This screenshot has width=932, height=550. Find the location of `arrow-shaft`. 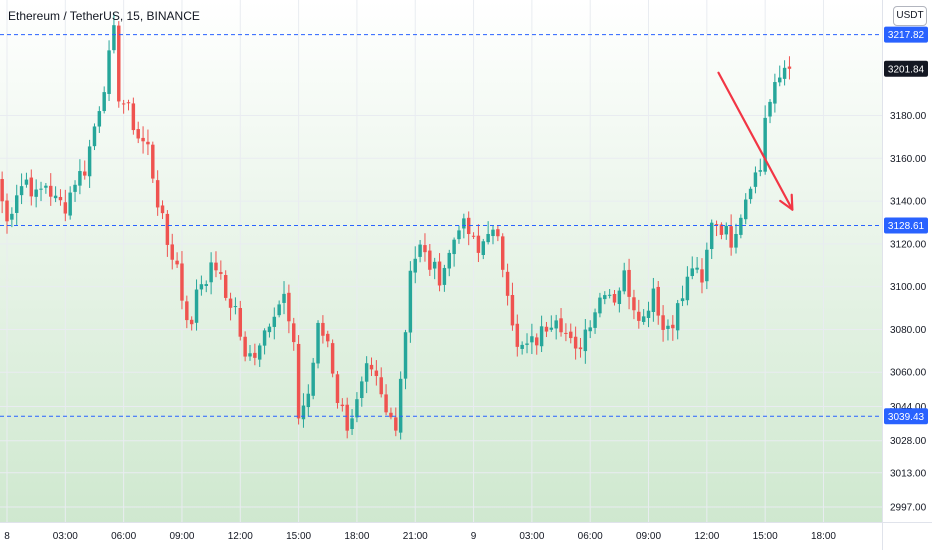

arrow-shaft is located at coordinates (755, 141).